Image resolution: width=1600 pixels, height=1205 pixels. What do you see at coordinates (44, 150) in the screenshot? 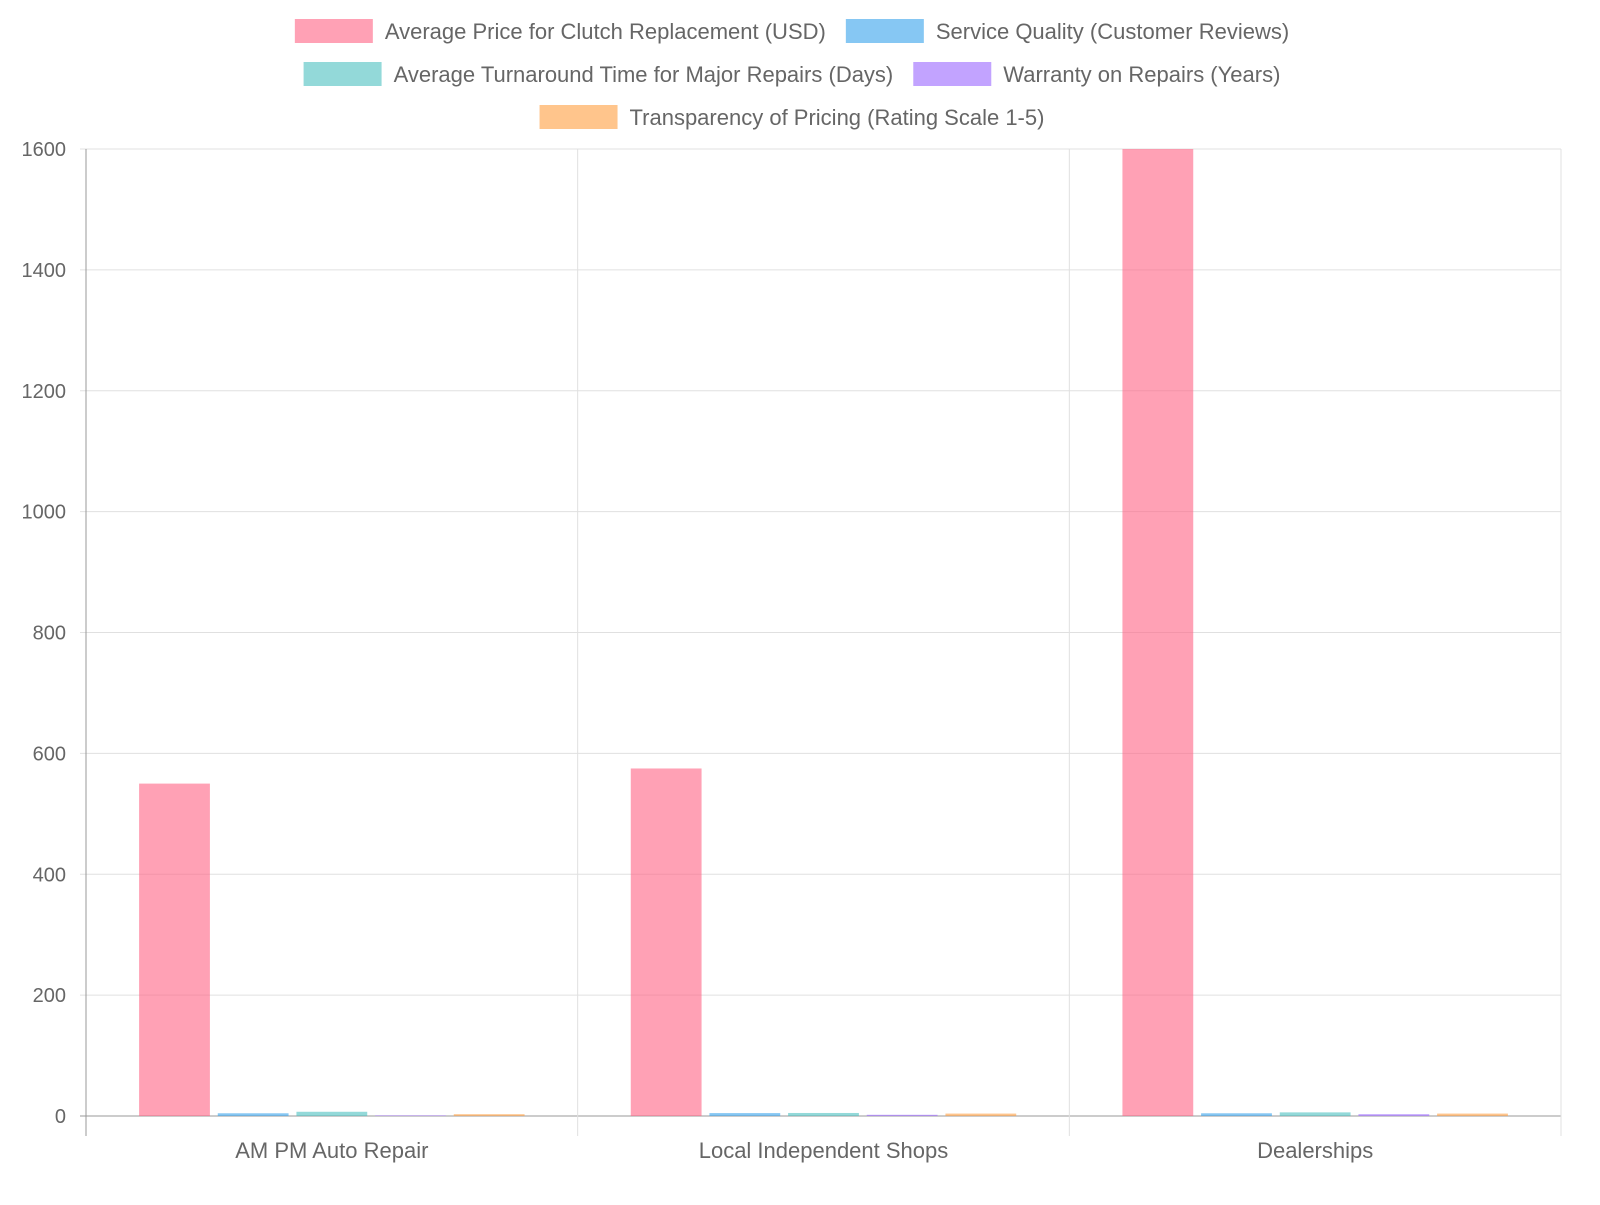
I see `y-tick-label: 1600` at bounding box center [44, 150].